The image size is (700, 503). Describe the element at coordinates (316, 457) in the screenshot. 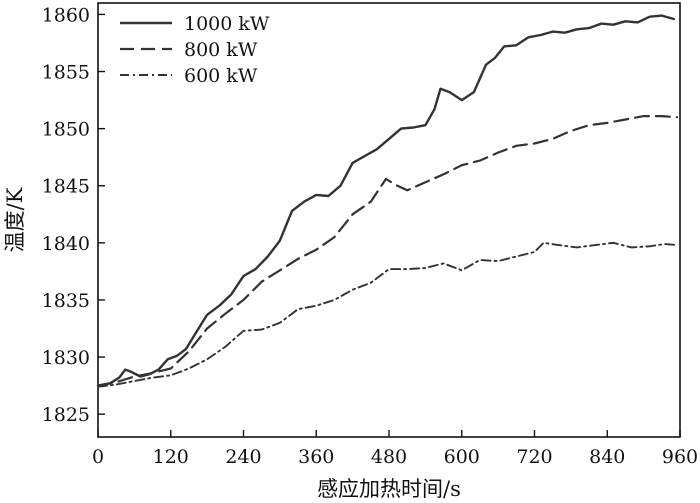

I see `x-tick-label: 360` at that location.